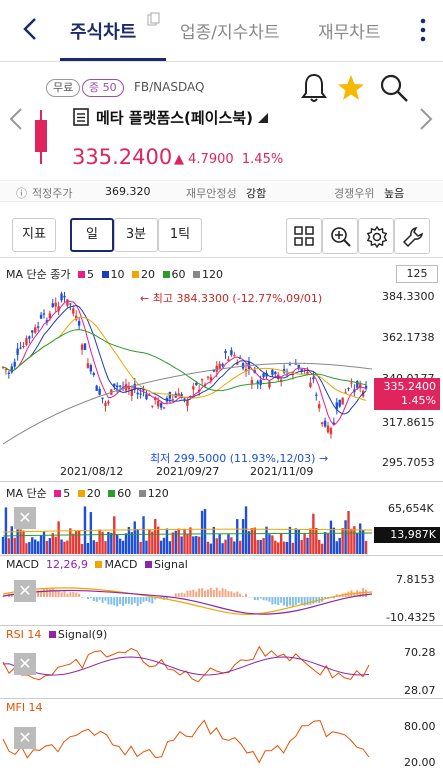 This screenshot has height=777, width=443. Describe the element at coordinates (410, 386) in the screenshot. I see `last-price-value: 335.2400` at that location.